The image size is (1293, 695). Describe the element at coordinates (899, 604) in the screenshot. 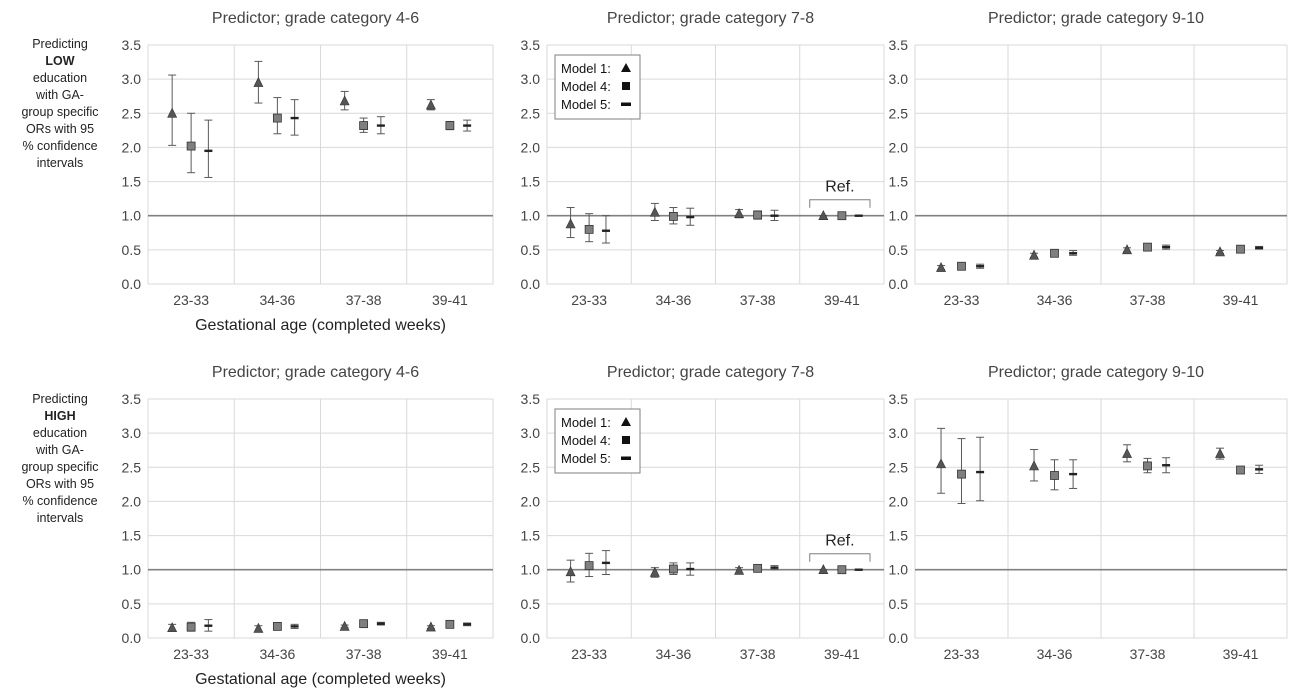

I see `y-tick-label: 0.5` at that location.